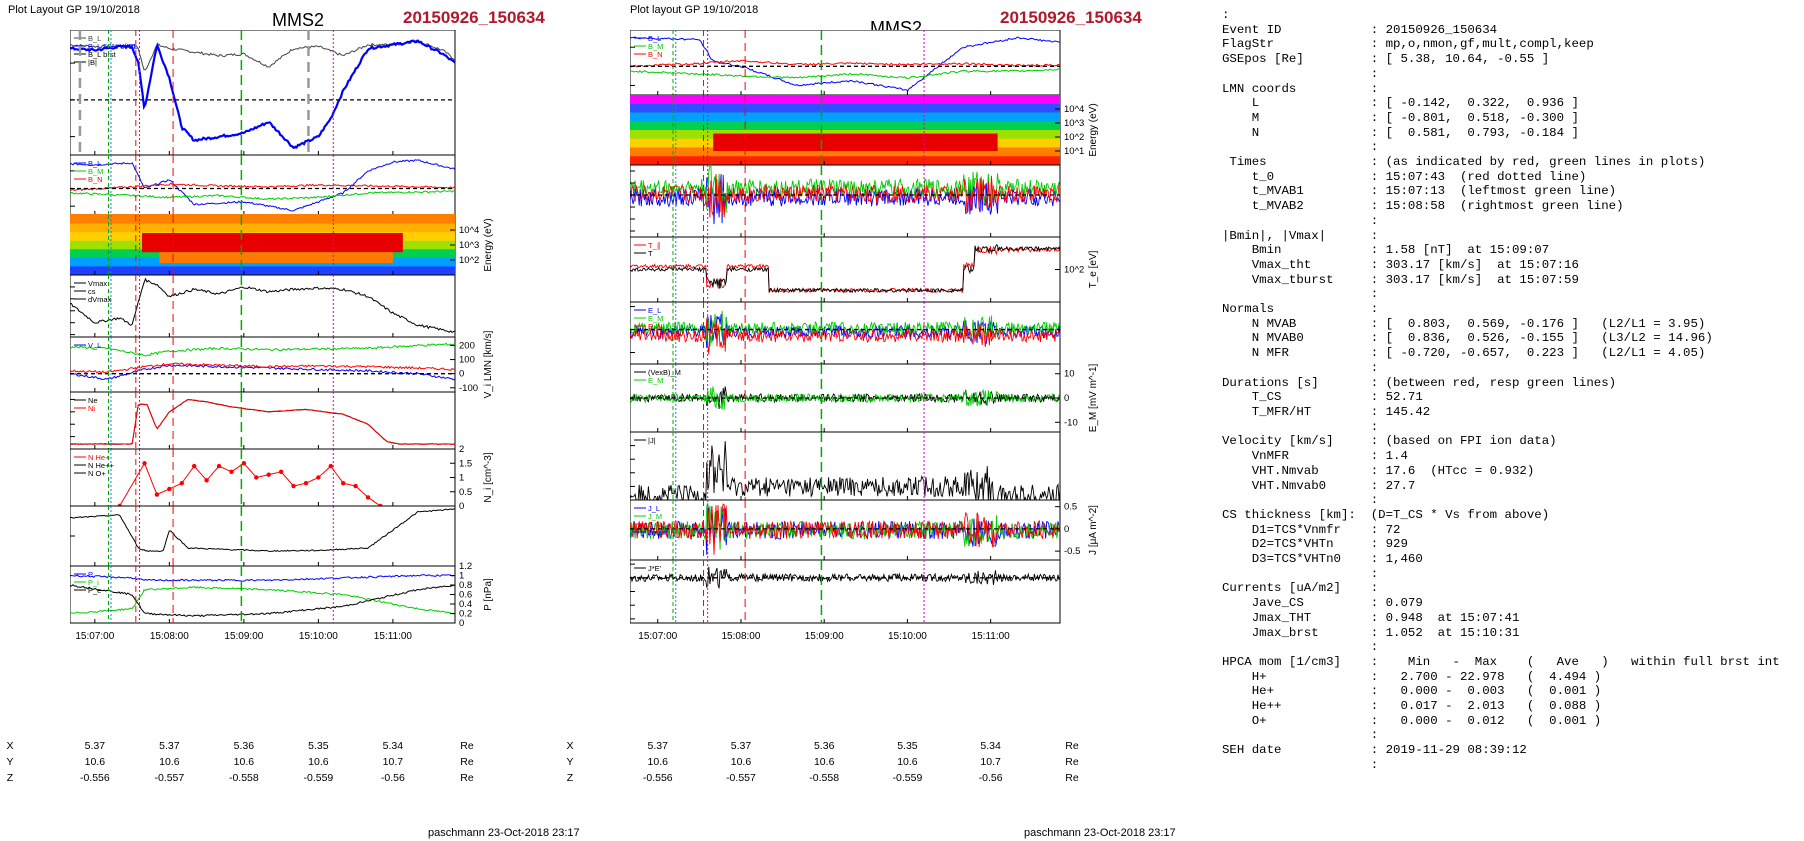 The height and width of the screenshot is (841, 1804). Describe the element at coordinates (263, 305) in the screenshot. I see `series--v-i-` at that location.